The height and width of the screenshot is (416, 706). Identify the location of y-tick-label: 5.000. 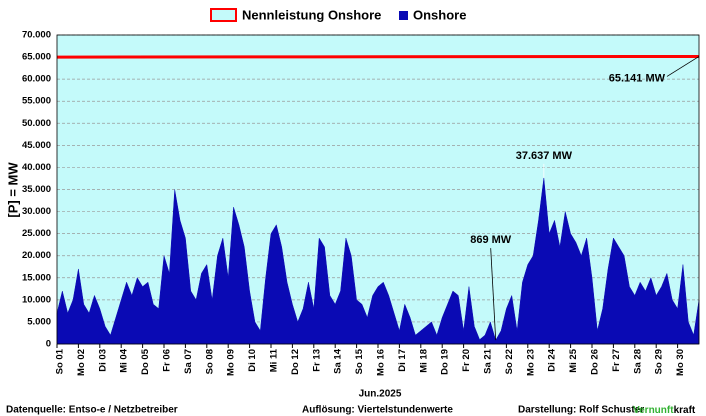
(39, 321).